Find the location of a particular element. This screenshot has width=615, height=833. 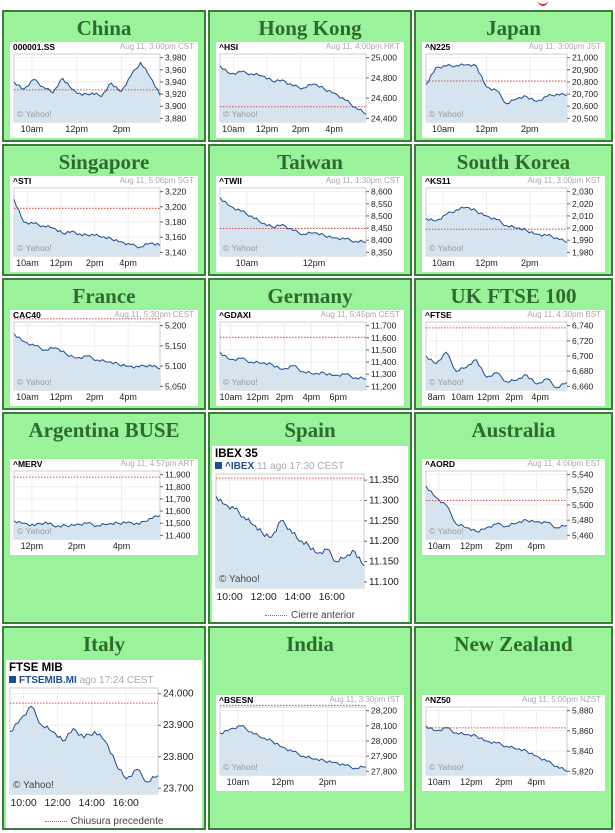

timestamp: Aug 11, 4:00pm EST is located at coordinates (564, 463).